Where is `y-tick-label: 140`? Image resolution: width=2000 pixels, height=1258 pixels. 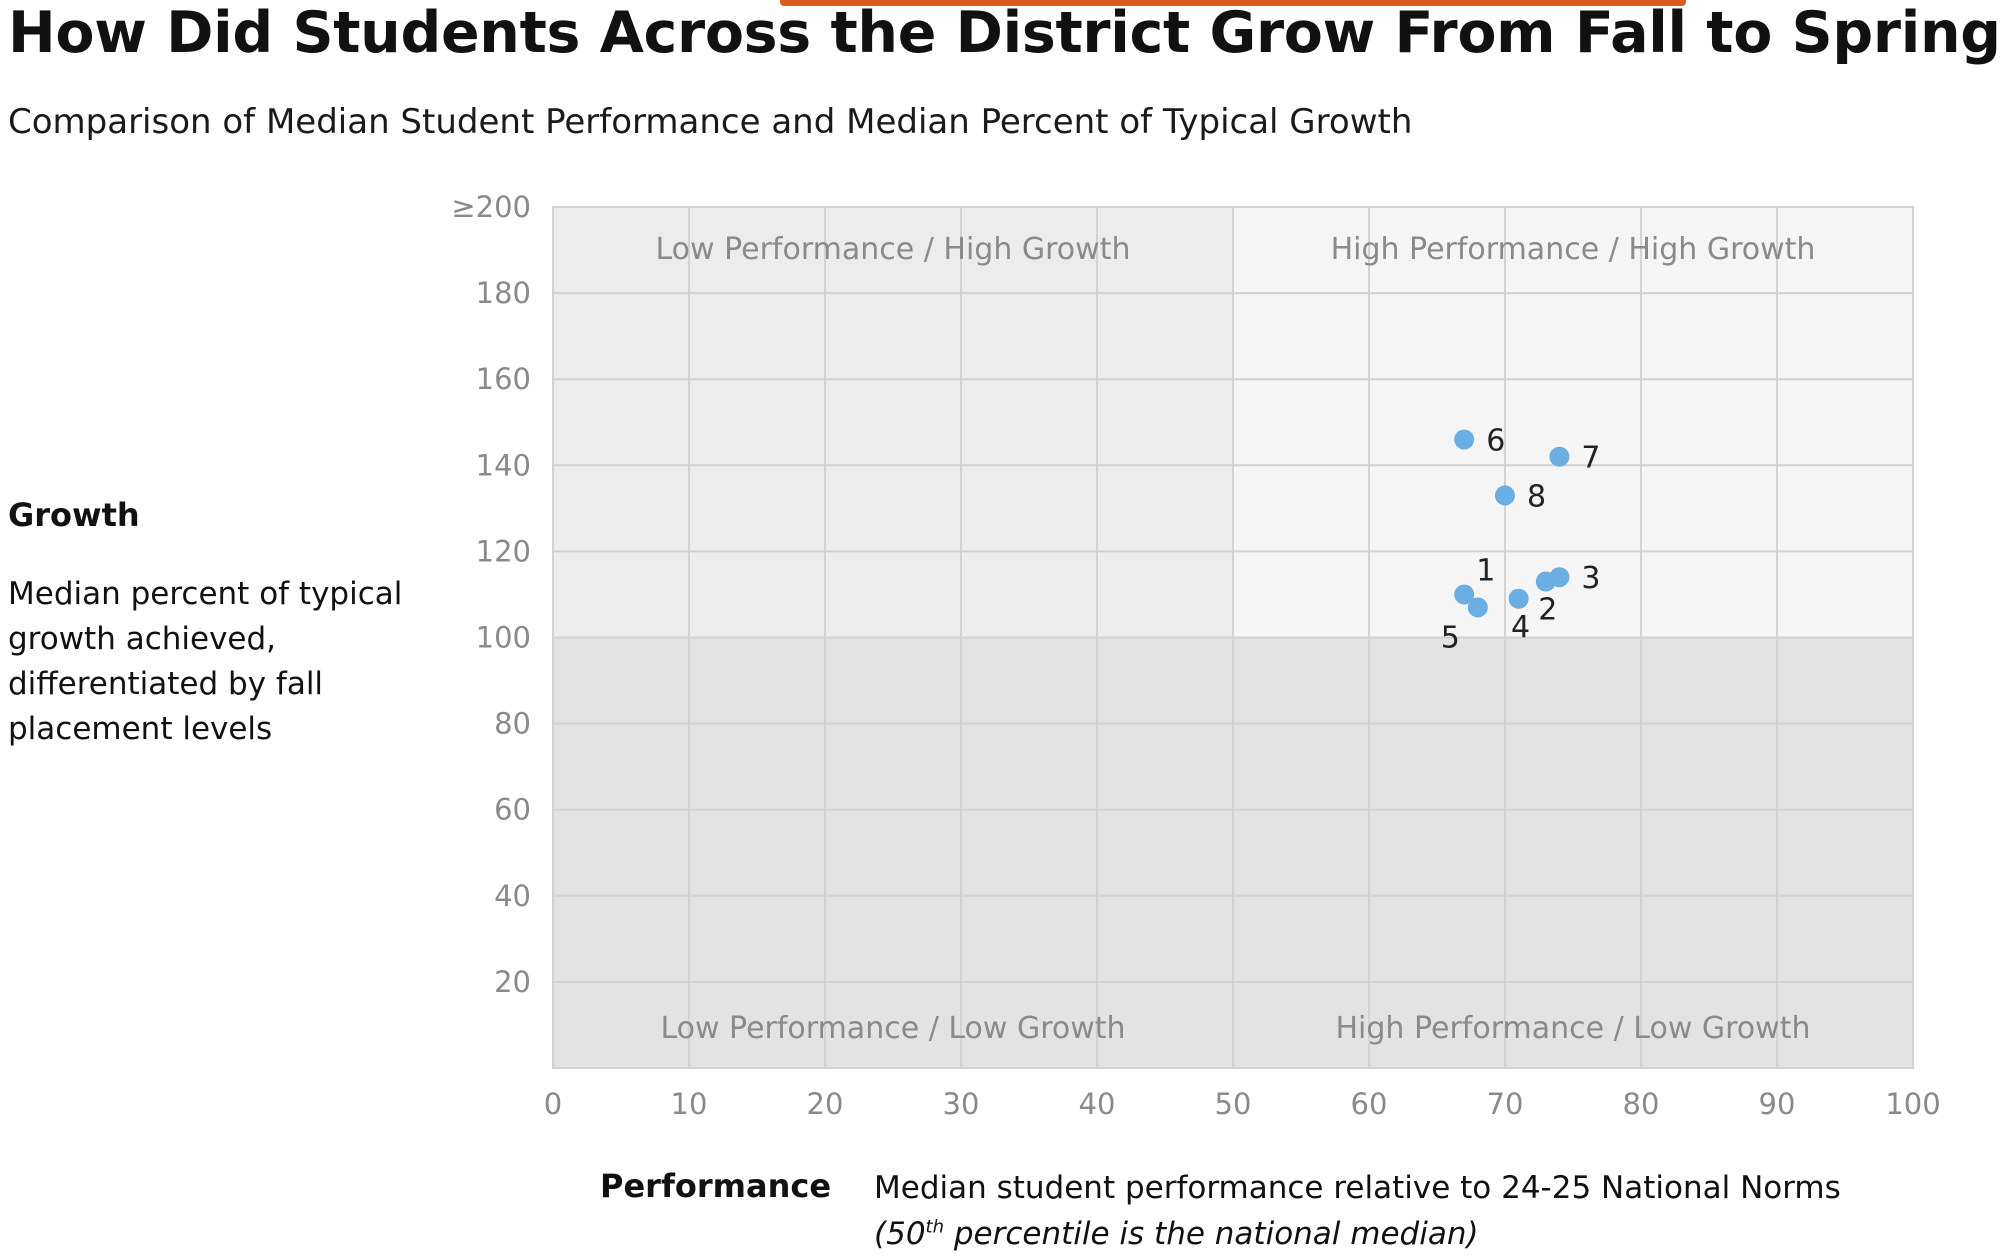
y-tick-label: 140 is located at coordinates (503, 465).